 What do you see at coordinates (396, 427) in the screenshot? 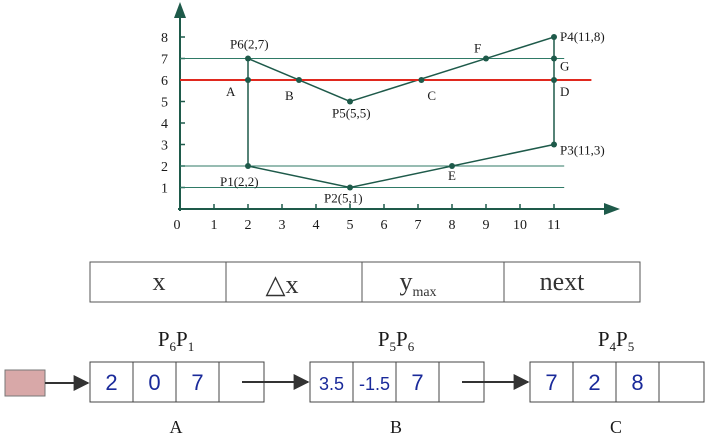
I see `node-caption: B` at bounding box center [396, 427].